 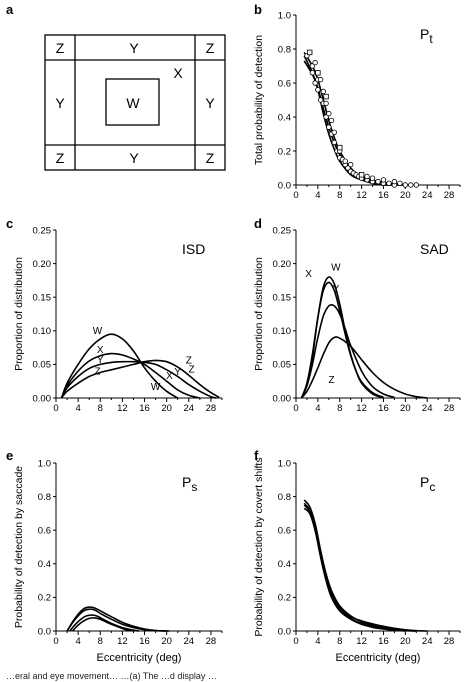 I want to click on zone-y-left: Y, so click(x=60, y=103).